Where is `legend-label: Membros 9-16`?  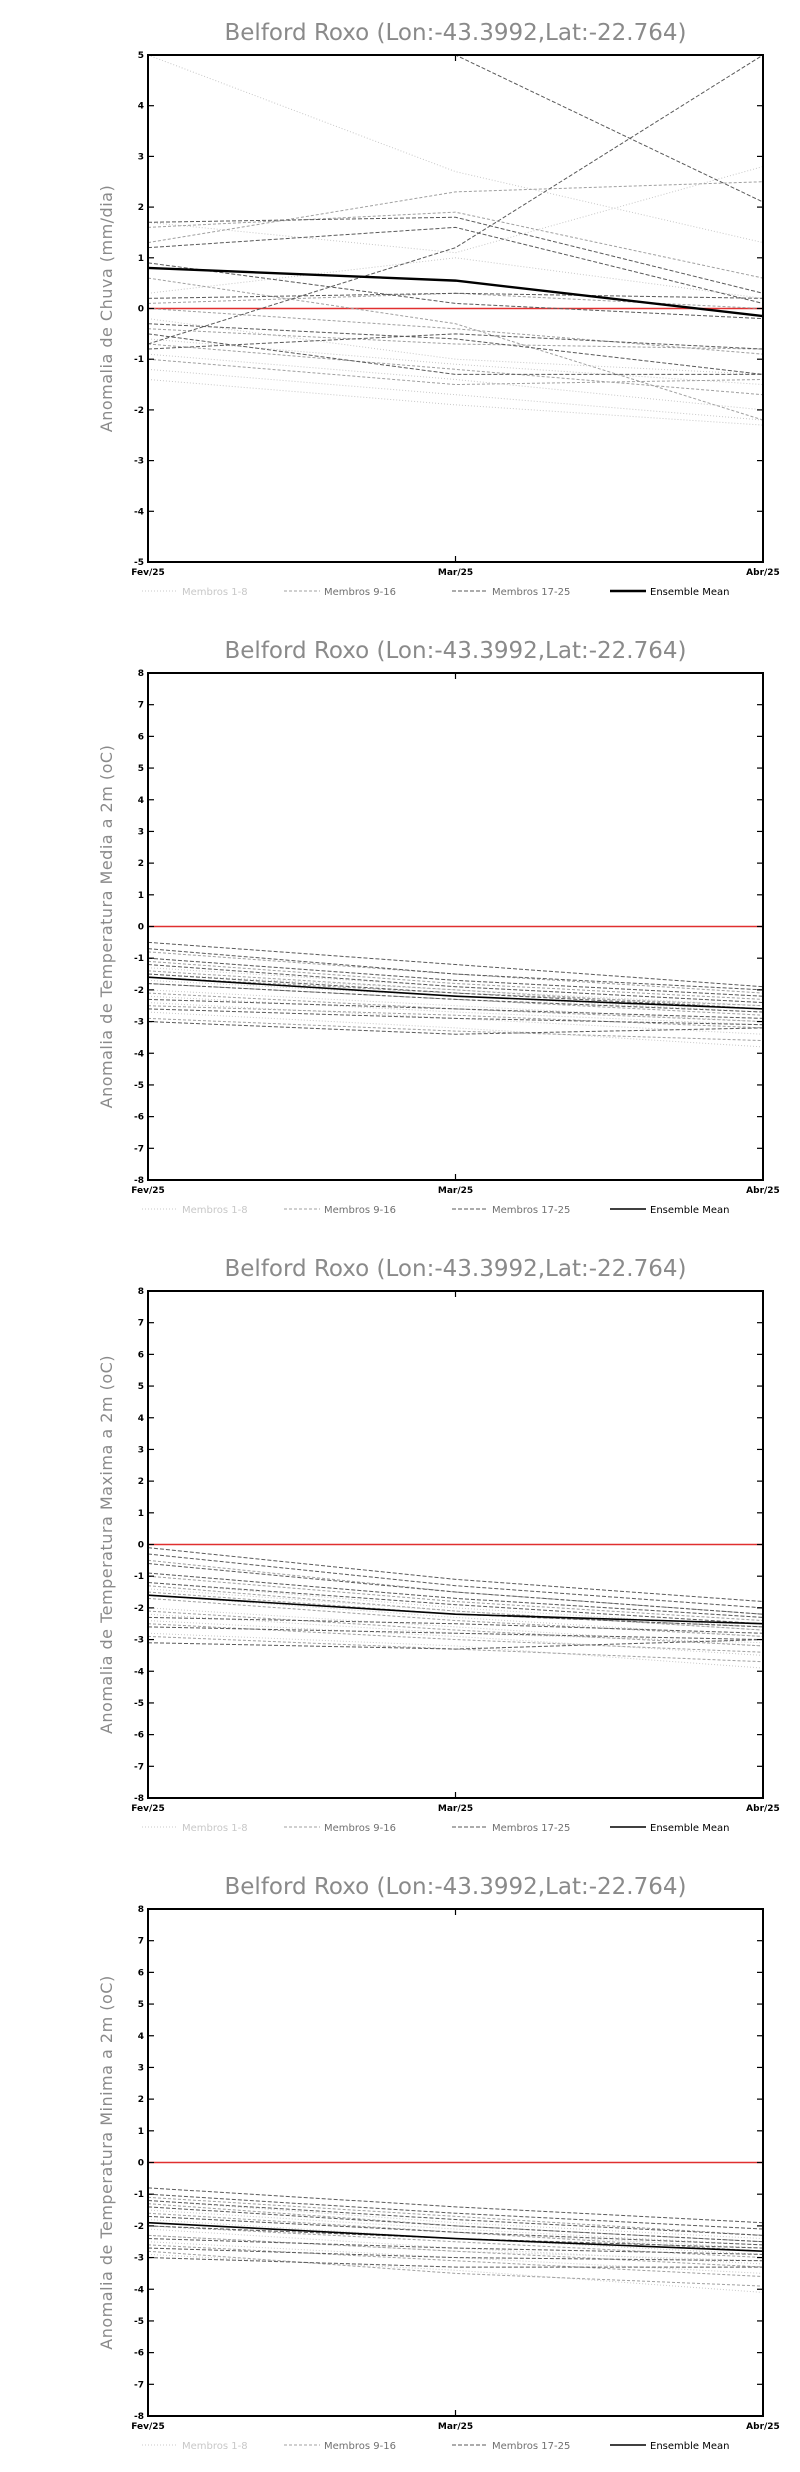 legend-label: Membros 9-16 is located at coordinates (360, 592).